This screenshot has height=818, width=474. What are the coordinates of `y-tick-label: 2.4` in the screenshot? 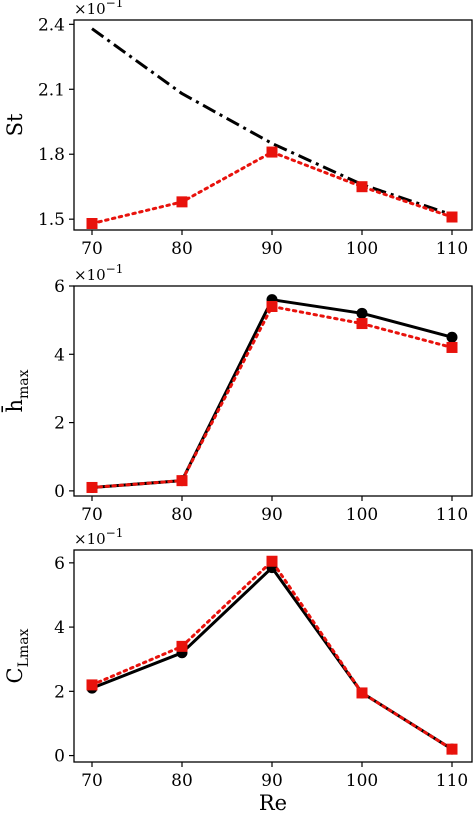 It's located at (51, 25).